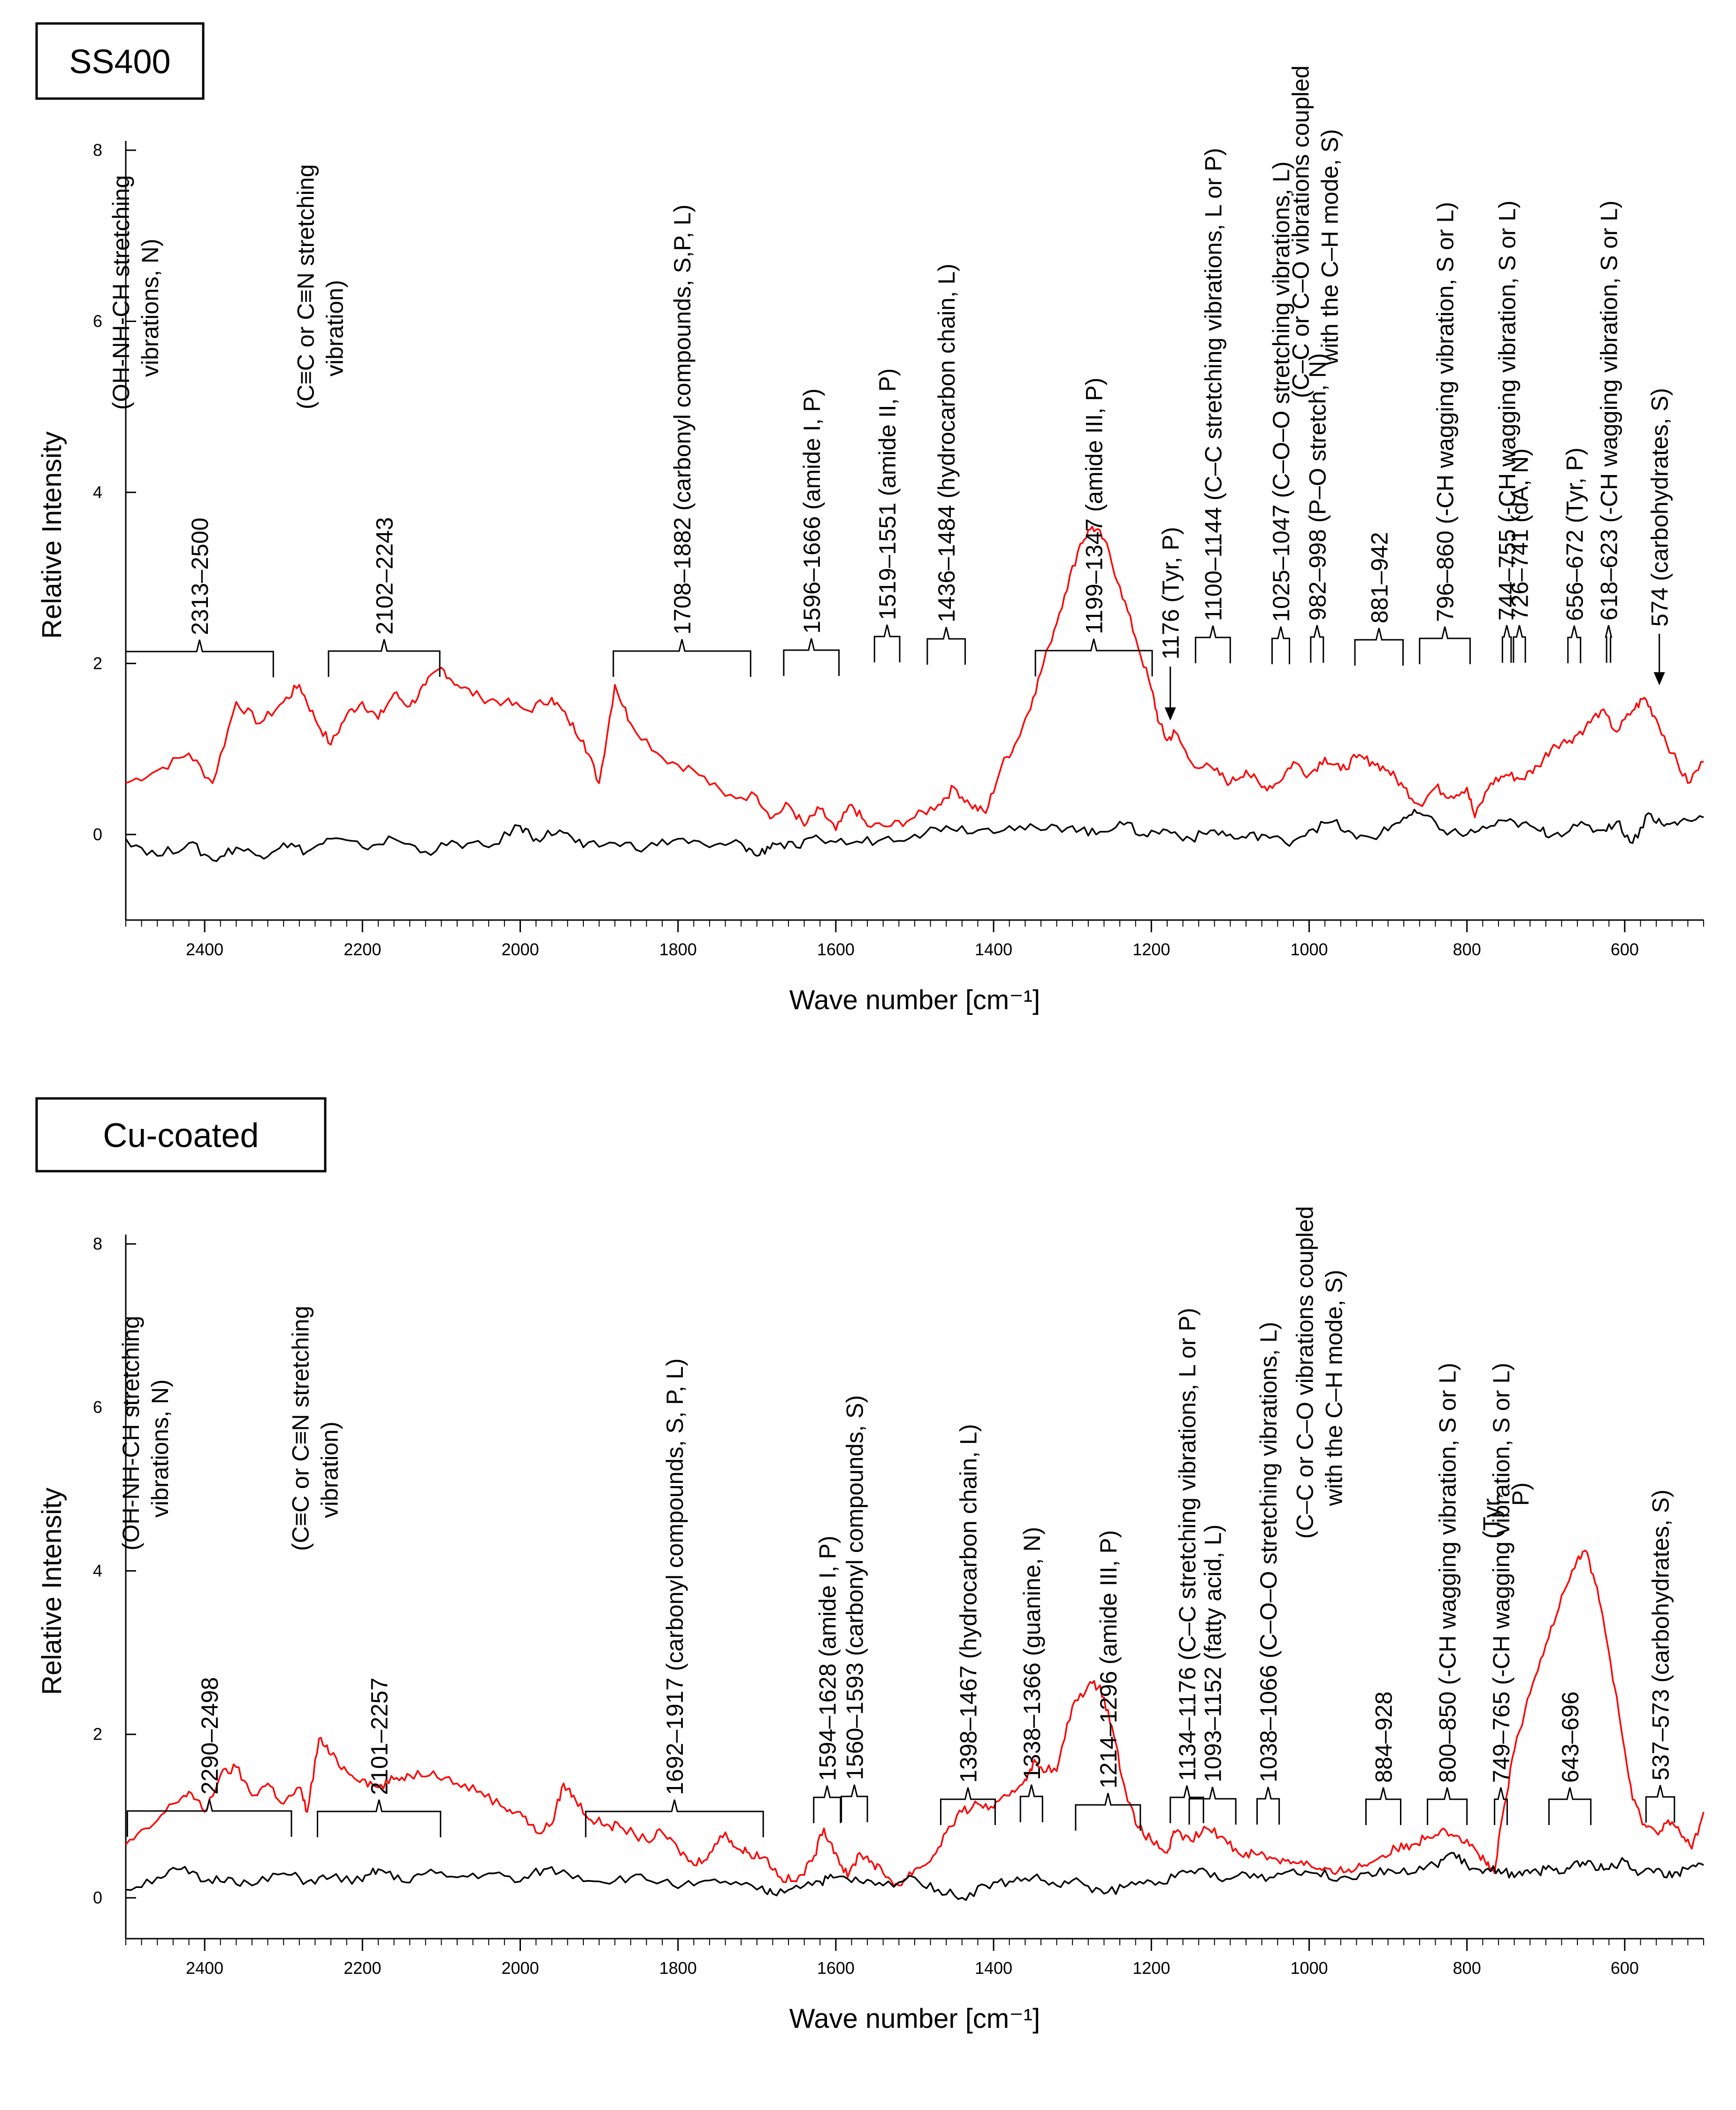 The image size is (1736, 2110). Describe the element at coordinates (914, 2018) in the screenshot. I see `x-axis-label: Wave number [cm⁻¹]` at that location.